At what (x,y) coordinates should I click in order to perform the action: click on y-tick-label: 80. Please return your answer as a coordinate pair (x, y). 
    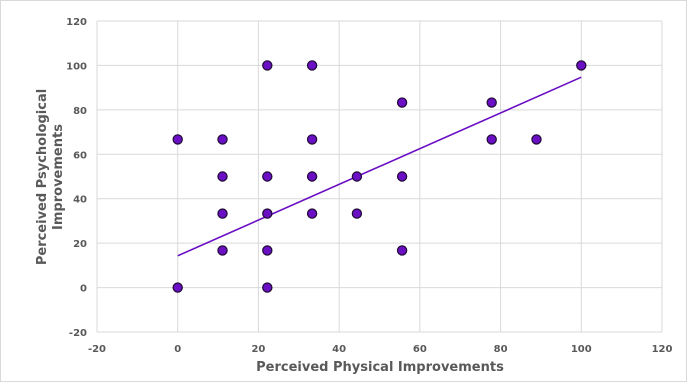
    Looking at the image, I should click on (80, 111).